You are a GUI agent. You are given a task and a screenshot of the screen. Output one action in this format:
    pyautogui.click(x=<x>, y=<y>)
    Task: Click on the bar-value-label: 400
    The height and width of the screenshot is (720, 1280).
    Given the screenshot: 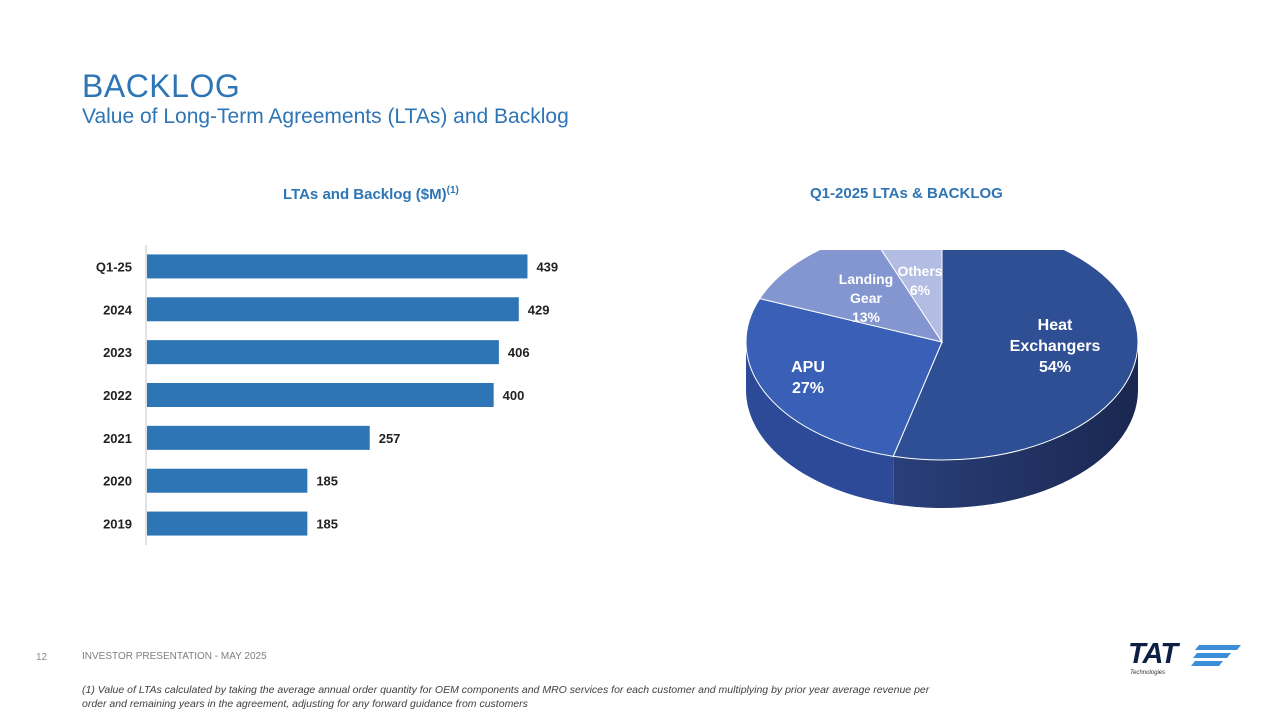 What is the action you would take?
    pyautogui.click(x=514, y=395)
    